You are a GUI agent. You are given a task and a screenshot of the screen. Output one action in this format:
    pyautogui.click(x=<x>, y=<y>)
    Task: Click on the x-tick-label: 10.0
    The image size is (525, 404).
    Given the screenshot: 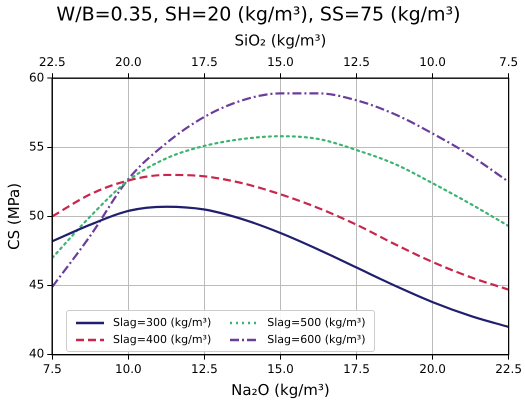 What is the action you would take?
    pyautogui.click(x=128, y=369)
    